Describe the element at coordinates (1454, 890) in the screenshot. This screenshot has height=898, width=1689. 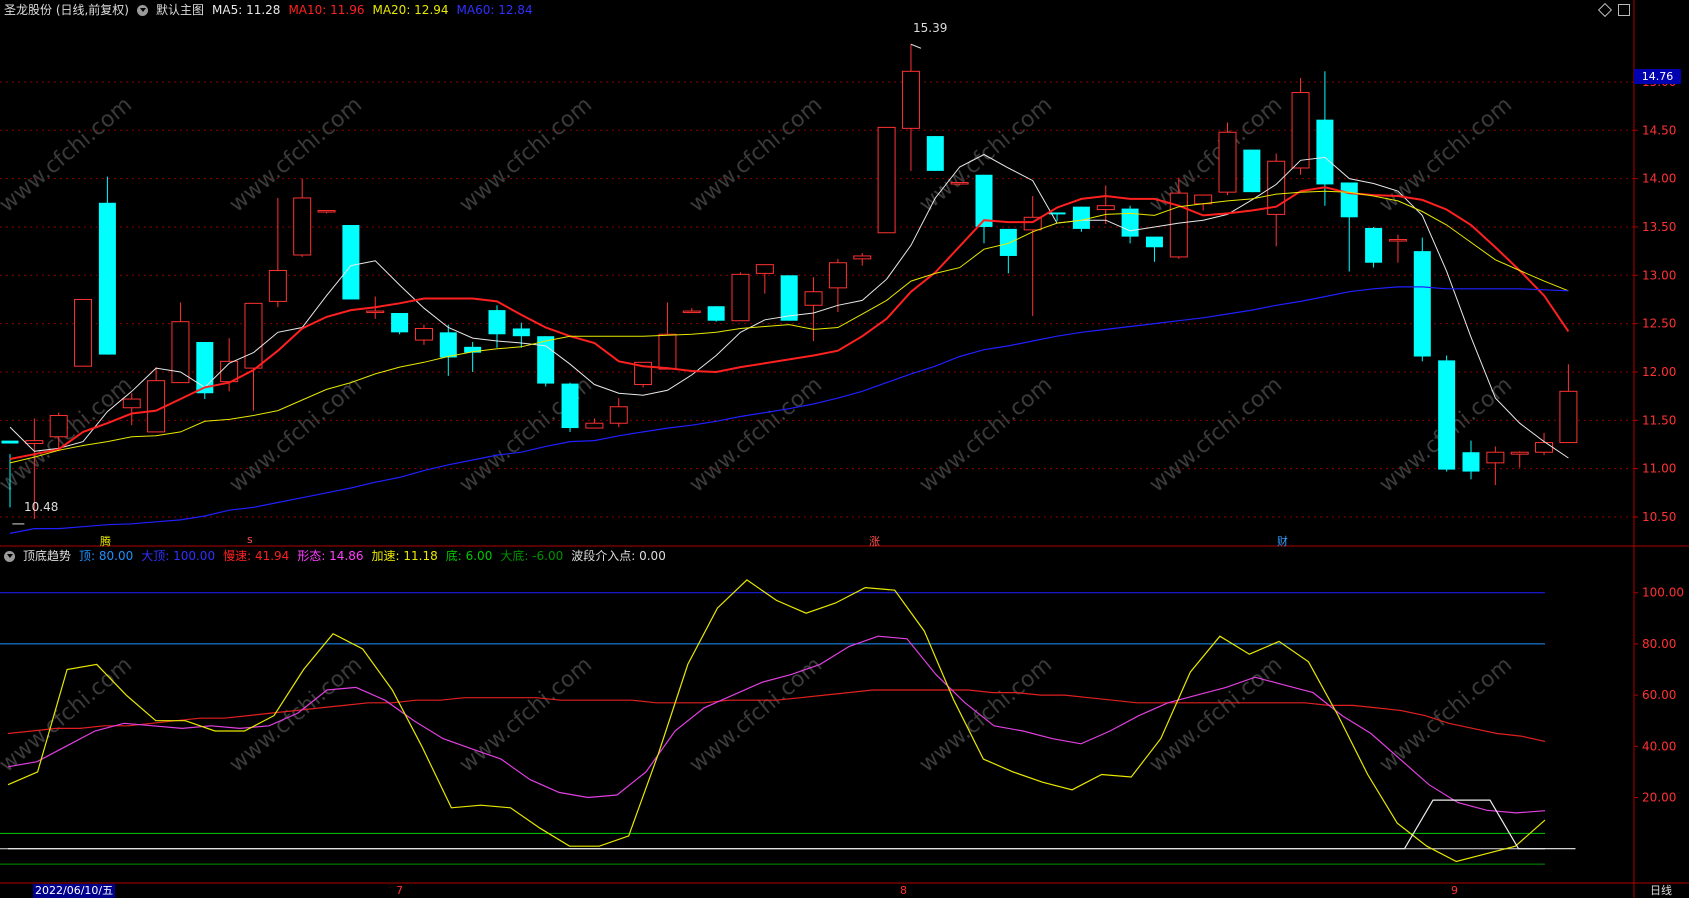
I see `month-label-9: 9` at that location.